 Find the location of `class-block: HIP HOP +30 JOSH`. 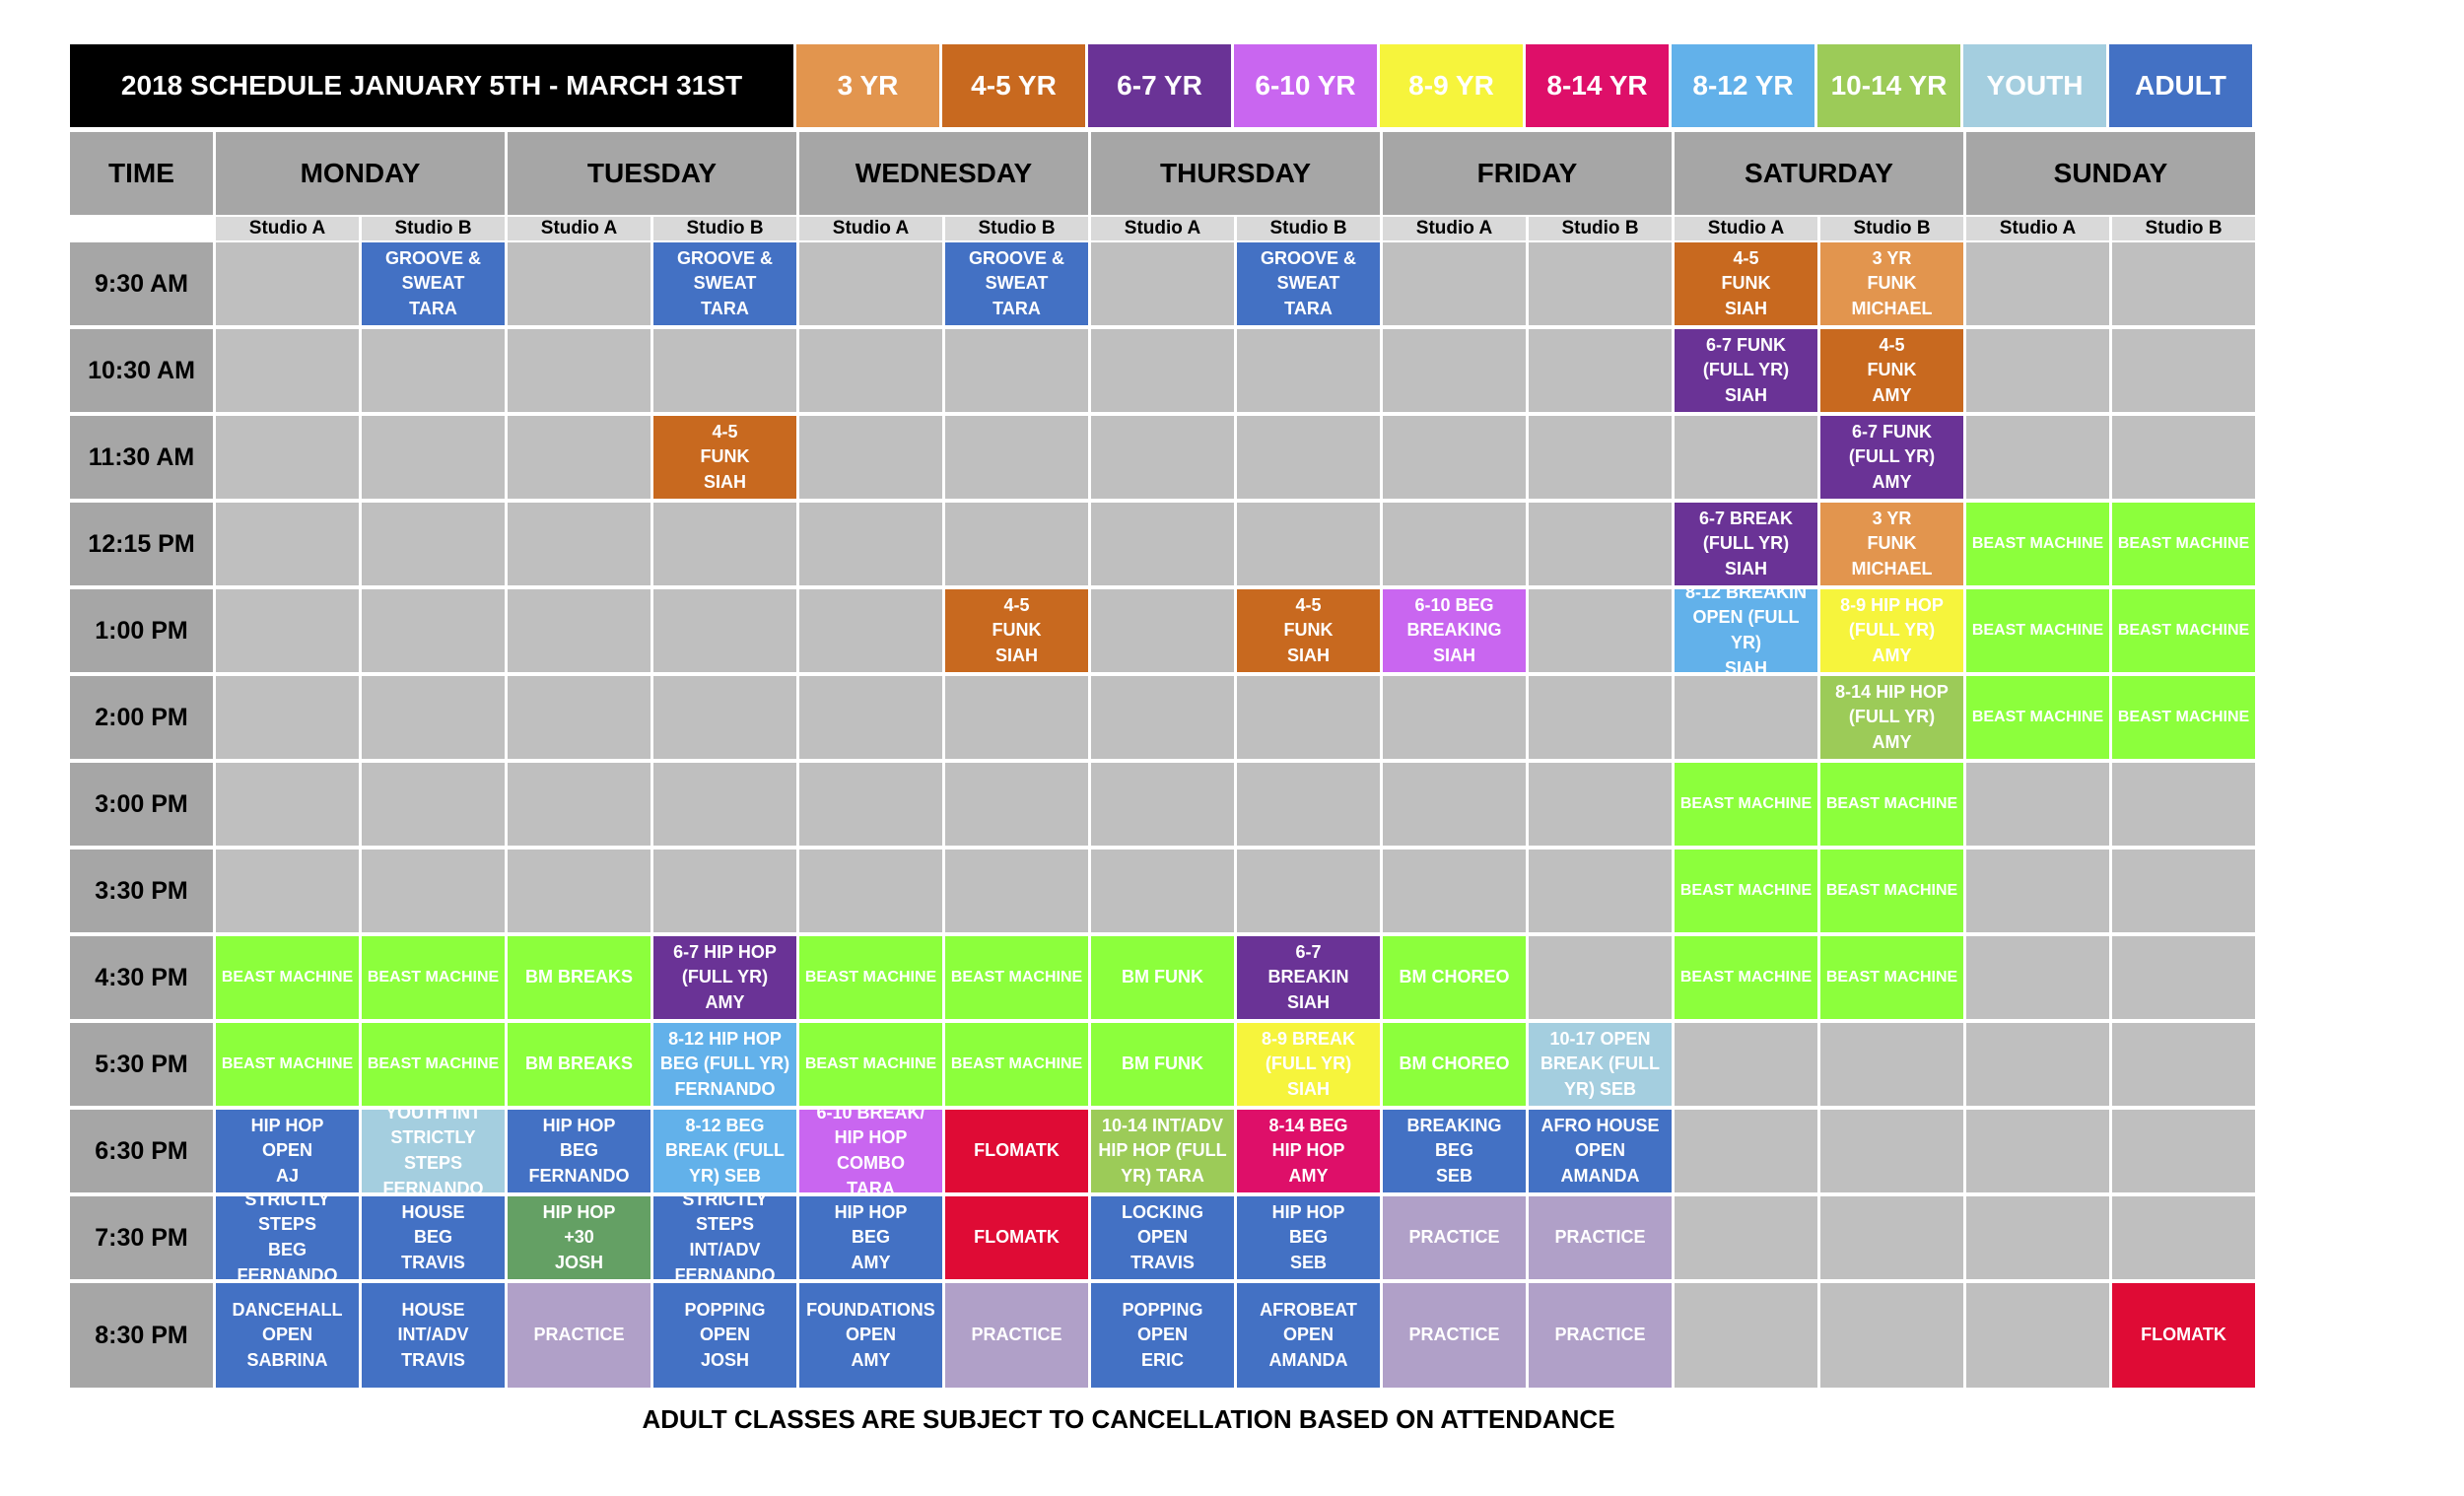

class-block: HIP HOP +30 JOSH is located at coordinates (579, 1237).